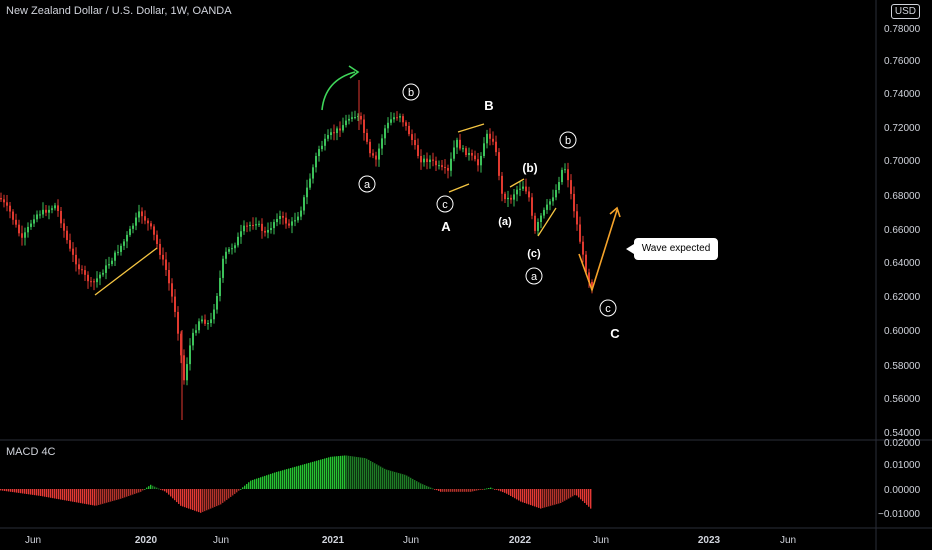 This screenshot has width=932, height=550. I want to click on trendline, so click(547, 222).